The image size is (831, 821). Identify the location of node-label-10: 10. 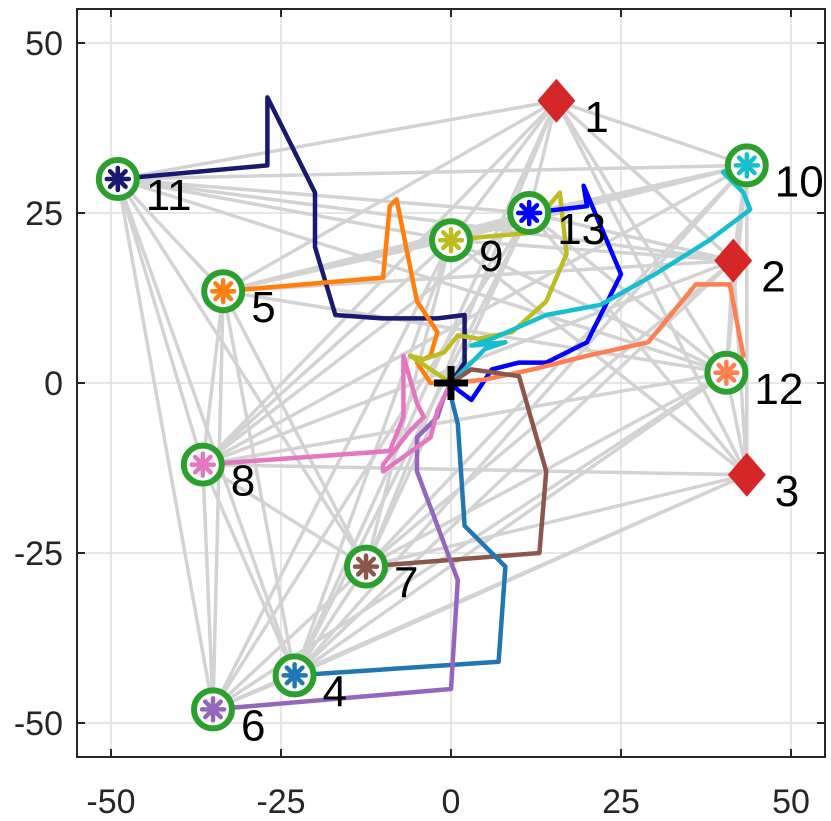
(799, 181).